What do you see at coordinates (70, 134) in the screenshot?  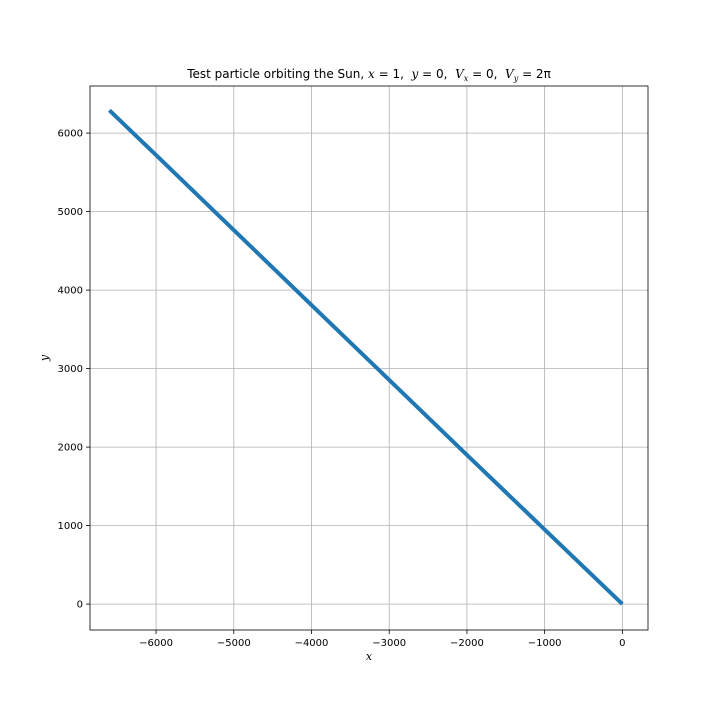 I see `y-tick-label: 6000` at bounding box center [70, 134].